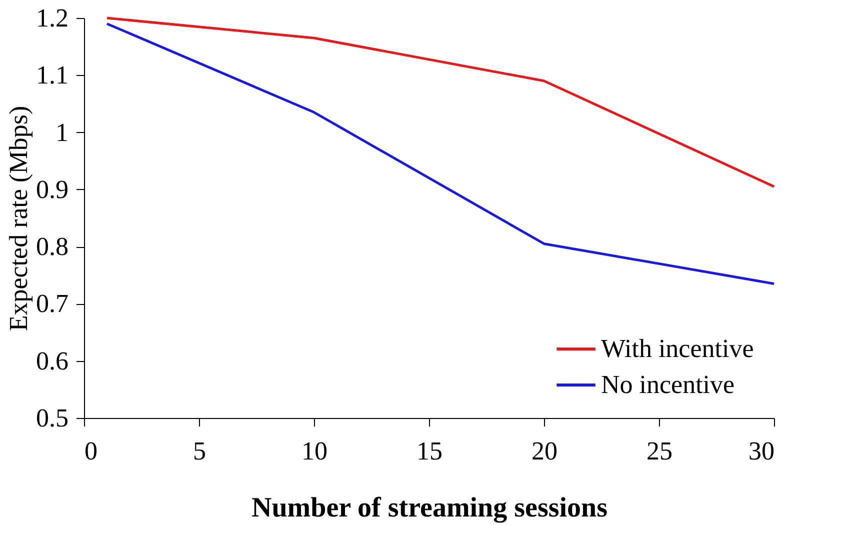 This screenshot has width=867, height=549. Describe the element at coordinates (429, 451) in the screenshot. I see `x-tick-label: 15` at that location.